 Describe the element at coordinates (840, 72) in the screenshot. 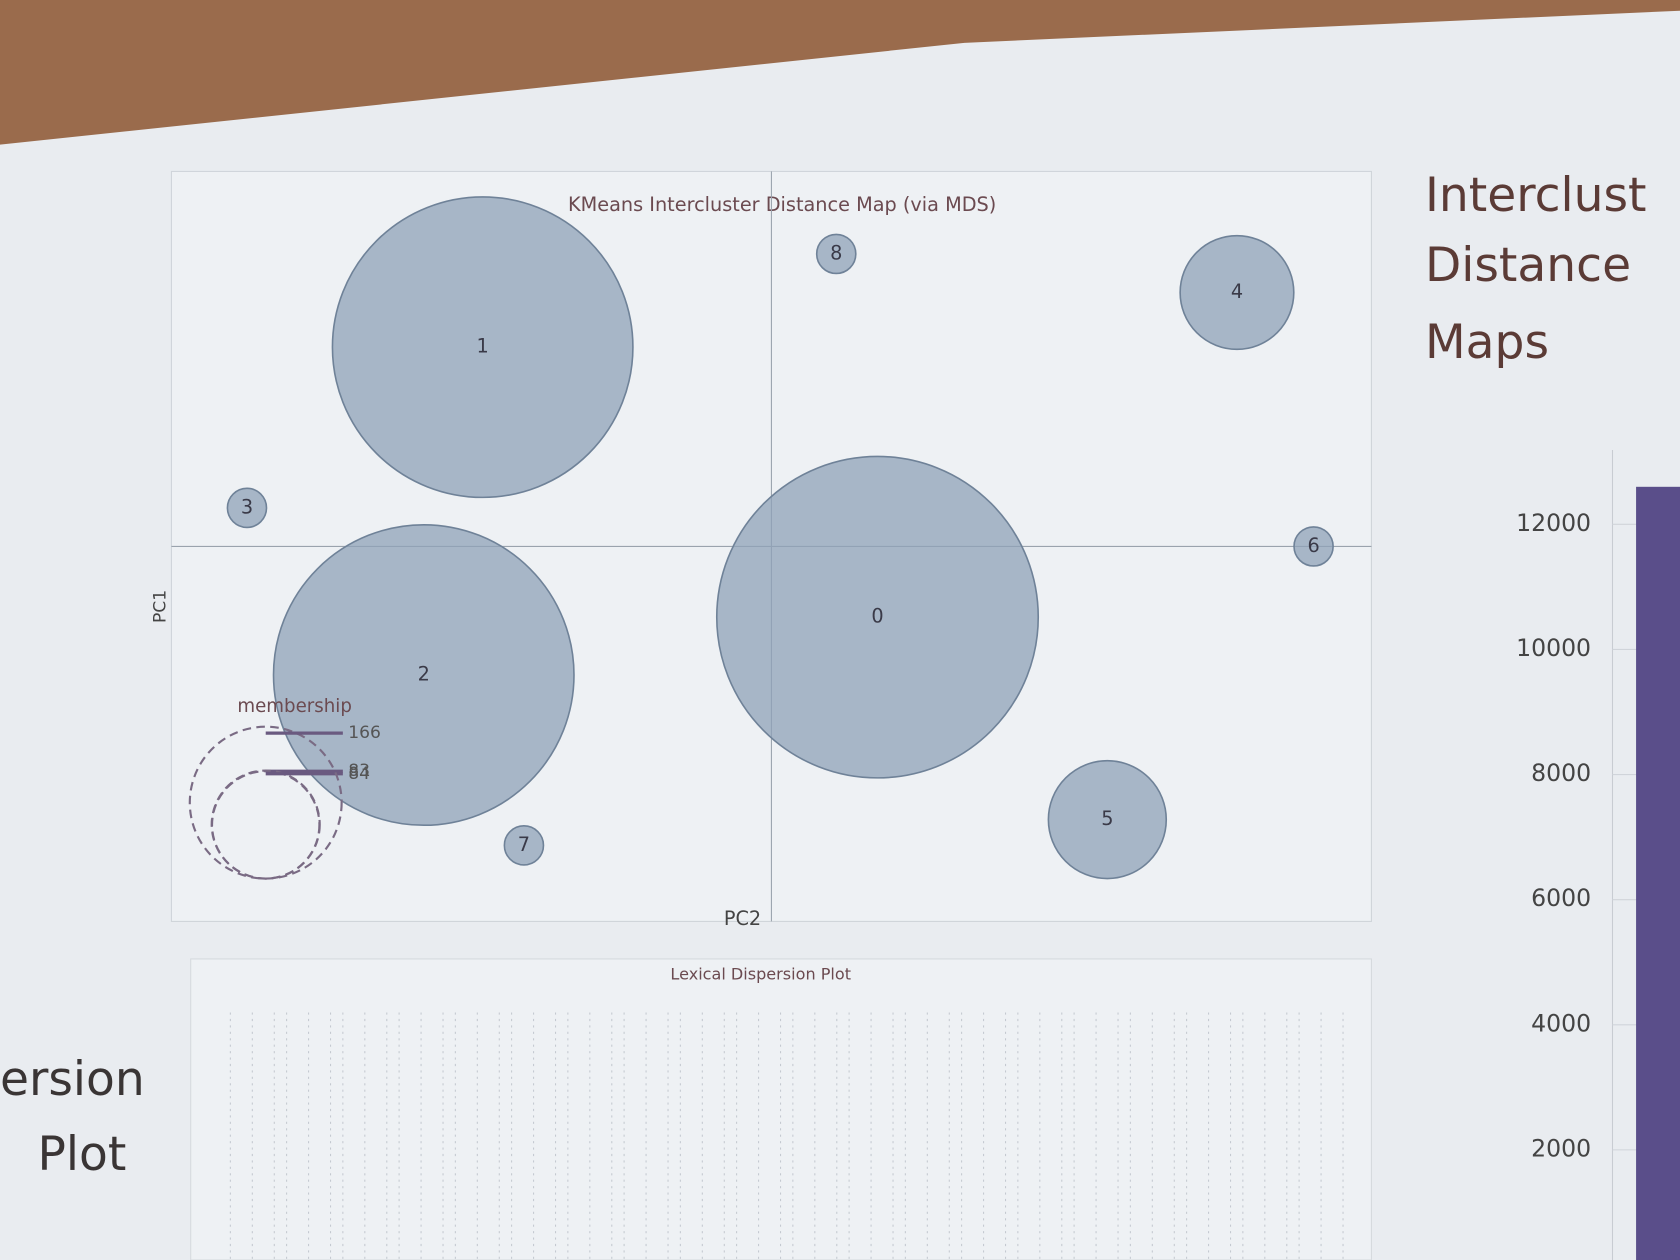

I see `ceiling` at that location.